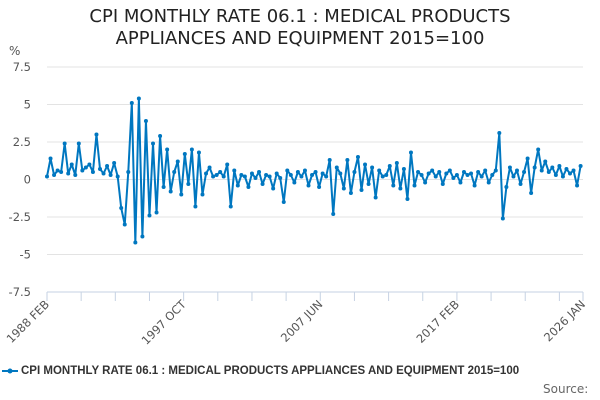  I want to click on y-tick-label: 0, so click(27, 180).